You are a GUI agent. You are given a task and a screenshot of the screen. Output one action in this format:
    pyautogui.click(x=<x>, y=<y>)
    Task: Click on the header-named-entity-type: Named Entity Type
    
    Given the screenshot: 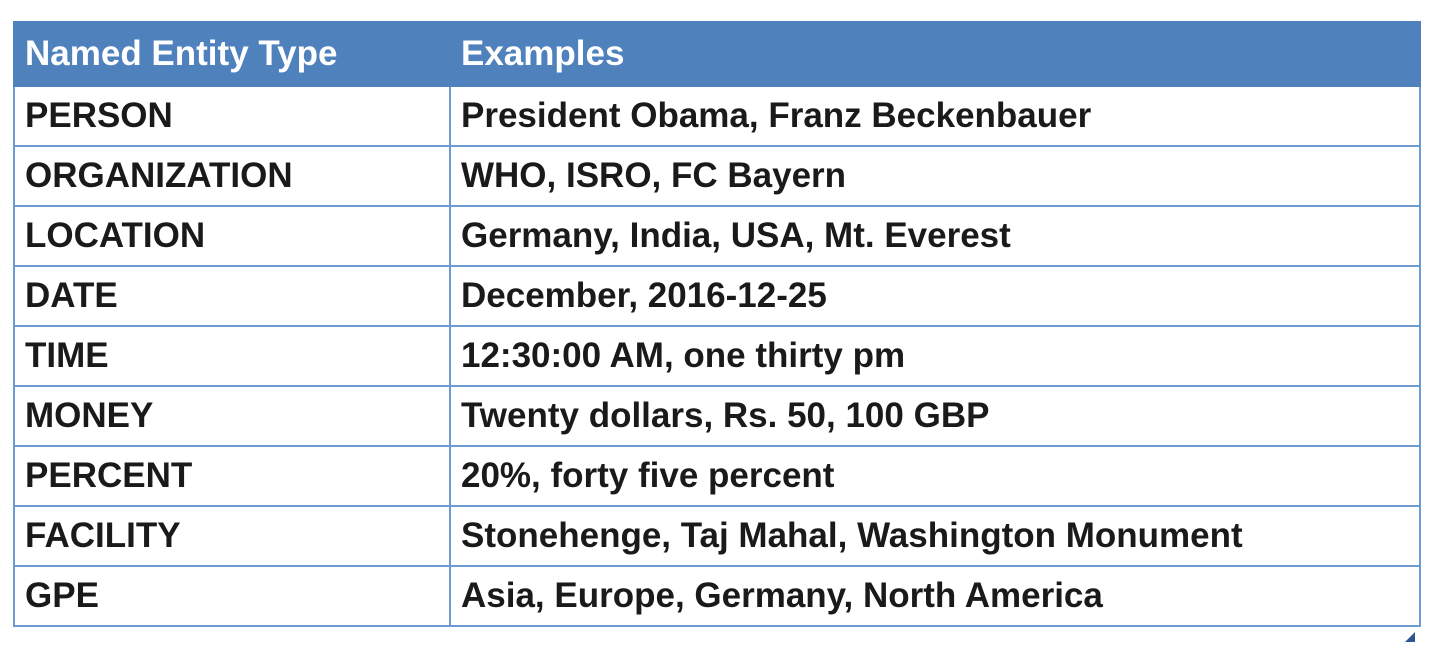 What is the action you would take?
    pyautogui.click(x=232, y=54)
    